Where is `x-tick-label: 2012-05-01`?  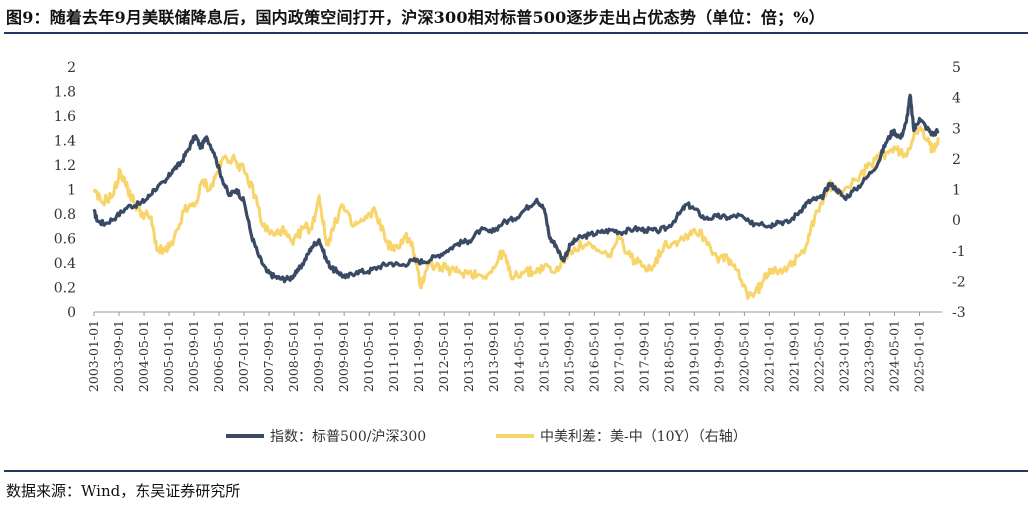 x-tick-label: 2012-05-01 is located at coordinates (443, 356).